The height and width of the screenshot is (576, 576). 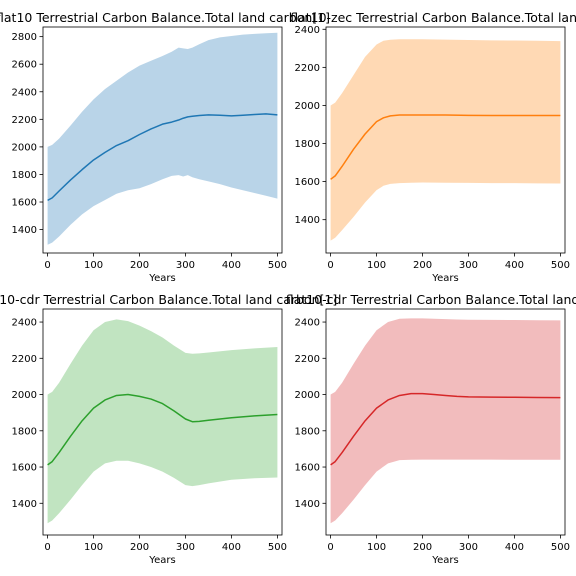 I want to click on y-tick-label: 2600, so click(x=24, y=65).